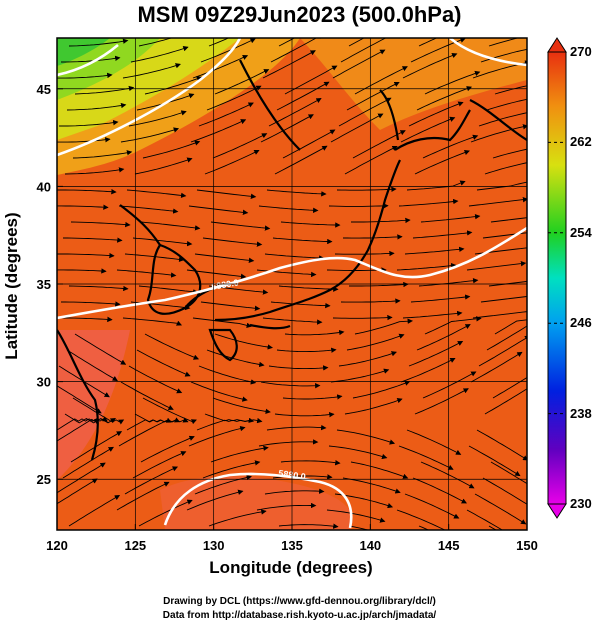 This screenshot has height=625, width=599. What do you see at coordinates (581, 51) in the screenshot?
I see `colorbar-tick-label: 270` at bounding box center [581, 51].